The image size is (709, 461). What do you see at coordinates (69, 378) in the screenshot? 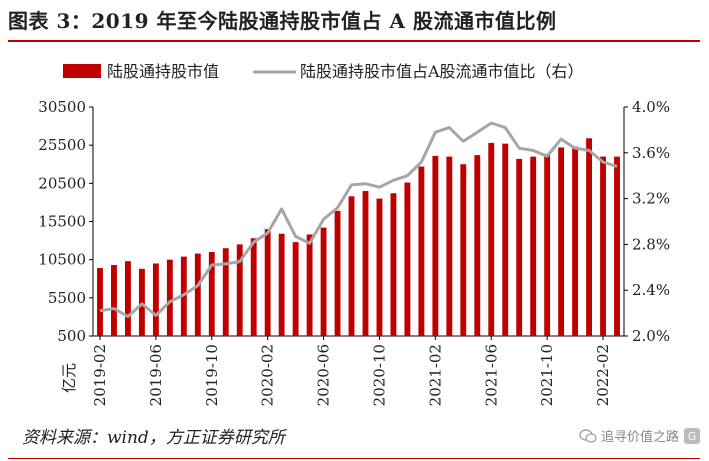
I see `y-axis-label: 亿元` at bounding box center [69, 378].